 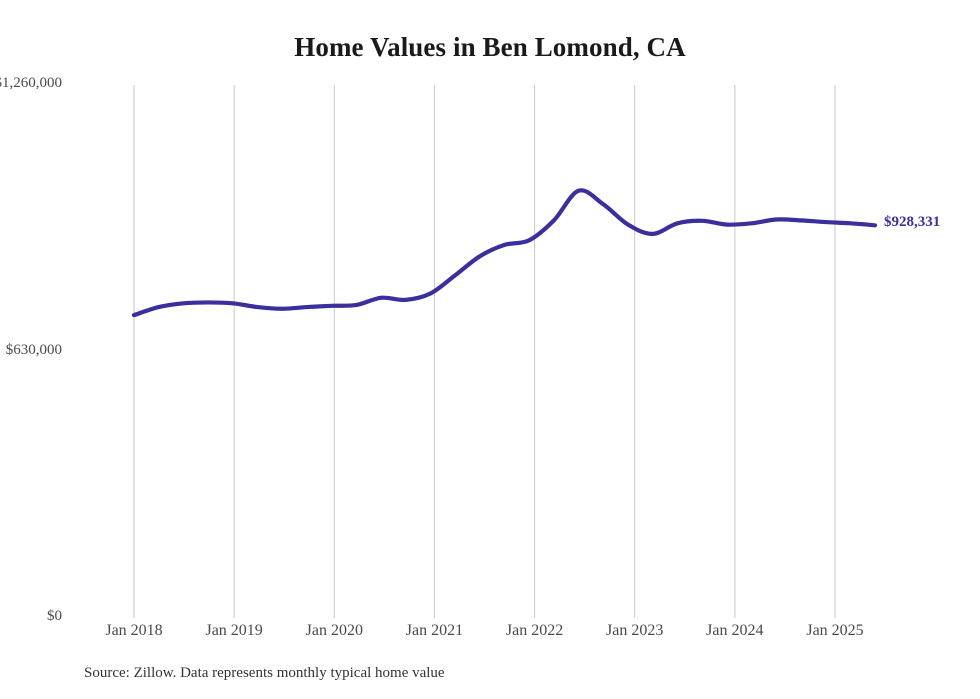 I want to click on x-axis-tick-label: Jan 2024, so click(x=735, y=630).